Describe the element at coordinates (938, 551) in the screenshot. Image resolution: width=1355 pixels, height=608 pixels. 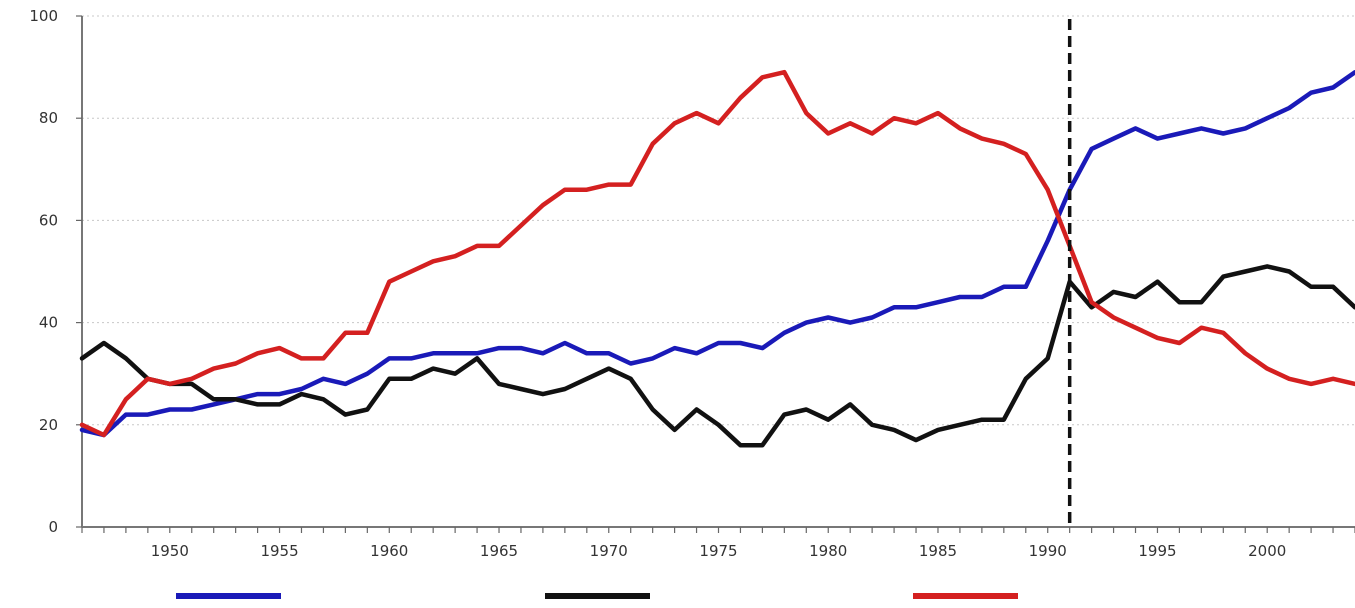
I see `x-tick-label-1985: 1985` at that location.